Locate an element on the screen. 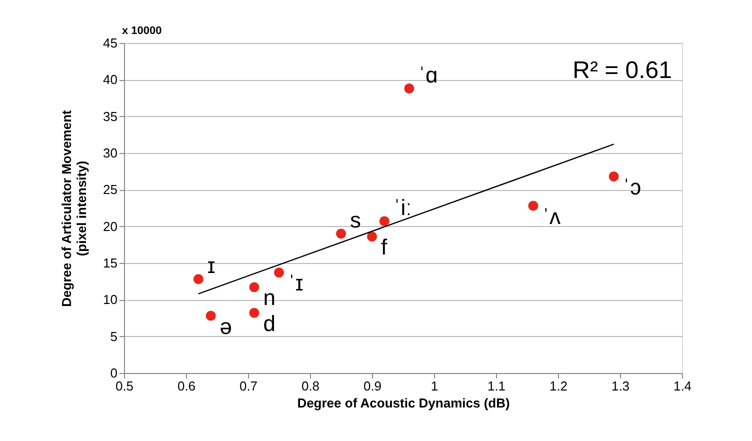 Image resolution: width=752 pixels, height=441 pixels. x-tick-label: 0.6 is located at coordinates (186, 386).